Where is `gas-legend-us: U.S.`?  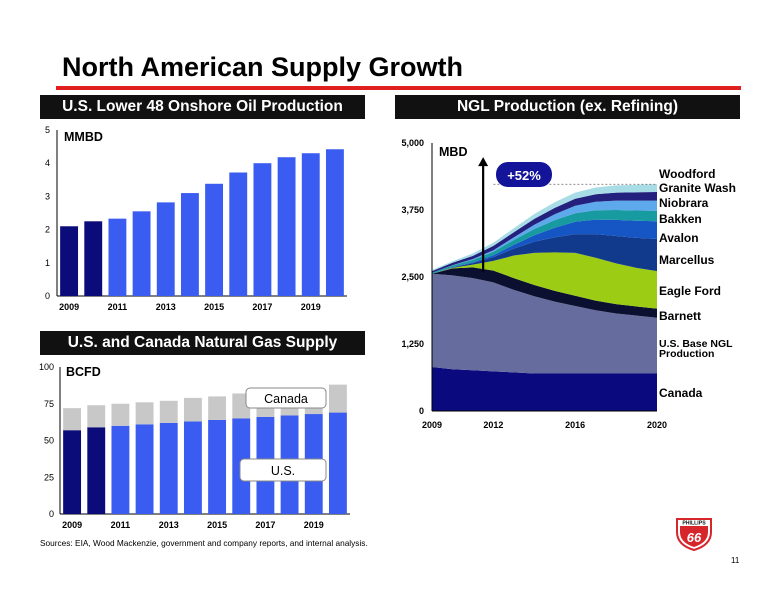 gas-legend-us: U.S. is located at coordinates (283, 471).